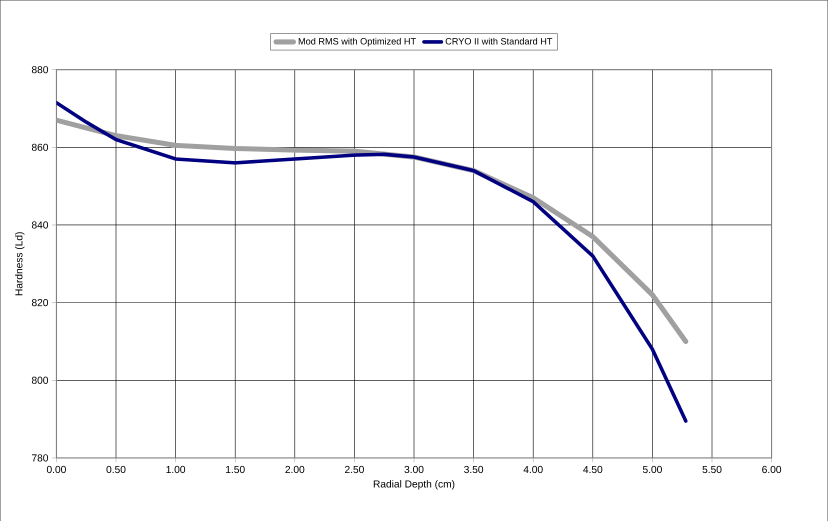 This screenshot has height=521, width=828. What do you see at coordinates (56, 469) in the screenshot?
I see `x-tick-label: 0.00` at bounding box center [56, 469].